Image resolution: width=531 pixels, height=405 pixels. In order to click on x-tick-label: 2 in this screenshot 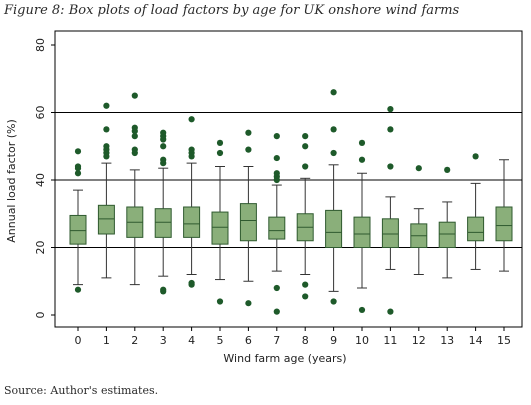, I will do `click(134, 340)`.